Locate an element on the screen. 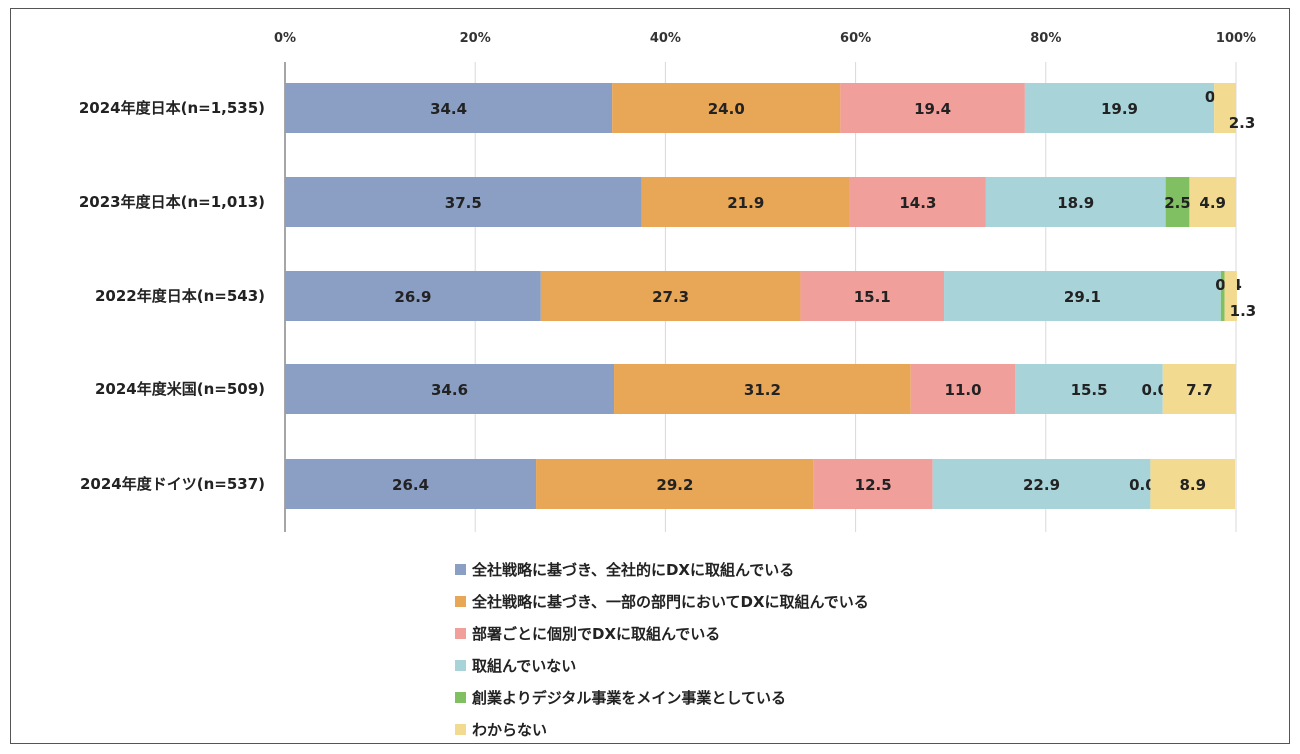 The image size is (1300, 754). data-label: 19.9 is located at coordinates (1119, 109).